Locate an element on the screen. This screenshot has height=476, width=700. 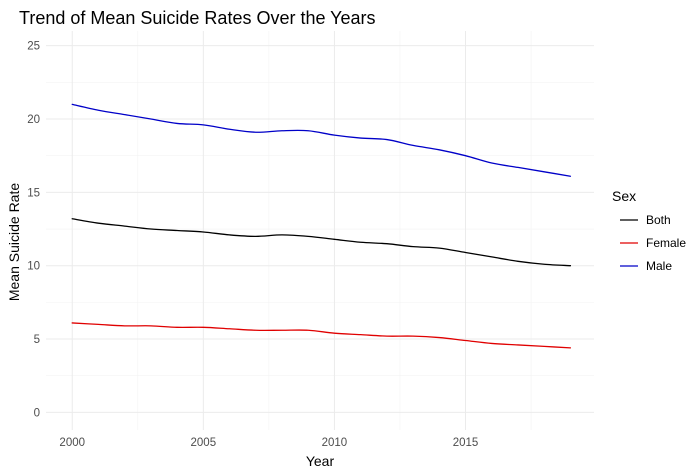
x-axis-ticks: 2000 2005 2010 2015 is located at coordinates (268, 443).